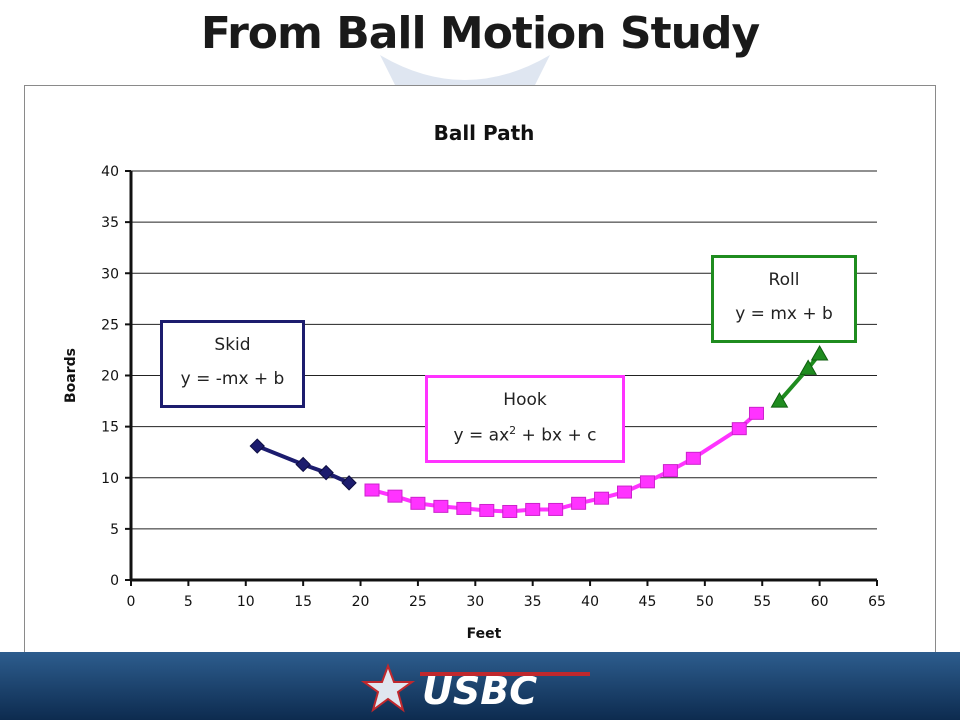 The image size is (960, 720). Describe the element at coordinates (525, 400) in the screenshot. I see `hook-label: Hook` at that location.